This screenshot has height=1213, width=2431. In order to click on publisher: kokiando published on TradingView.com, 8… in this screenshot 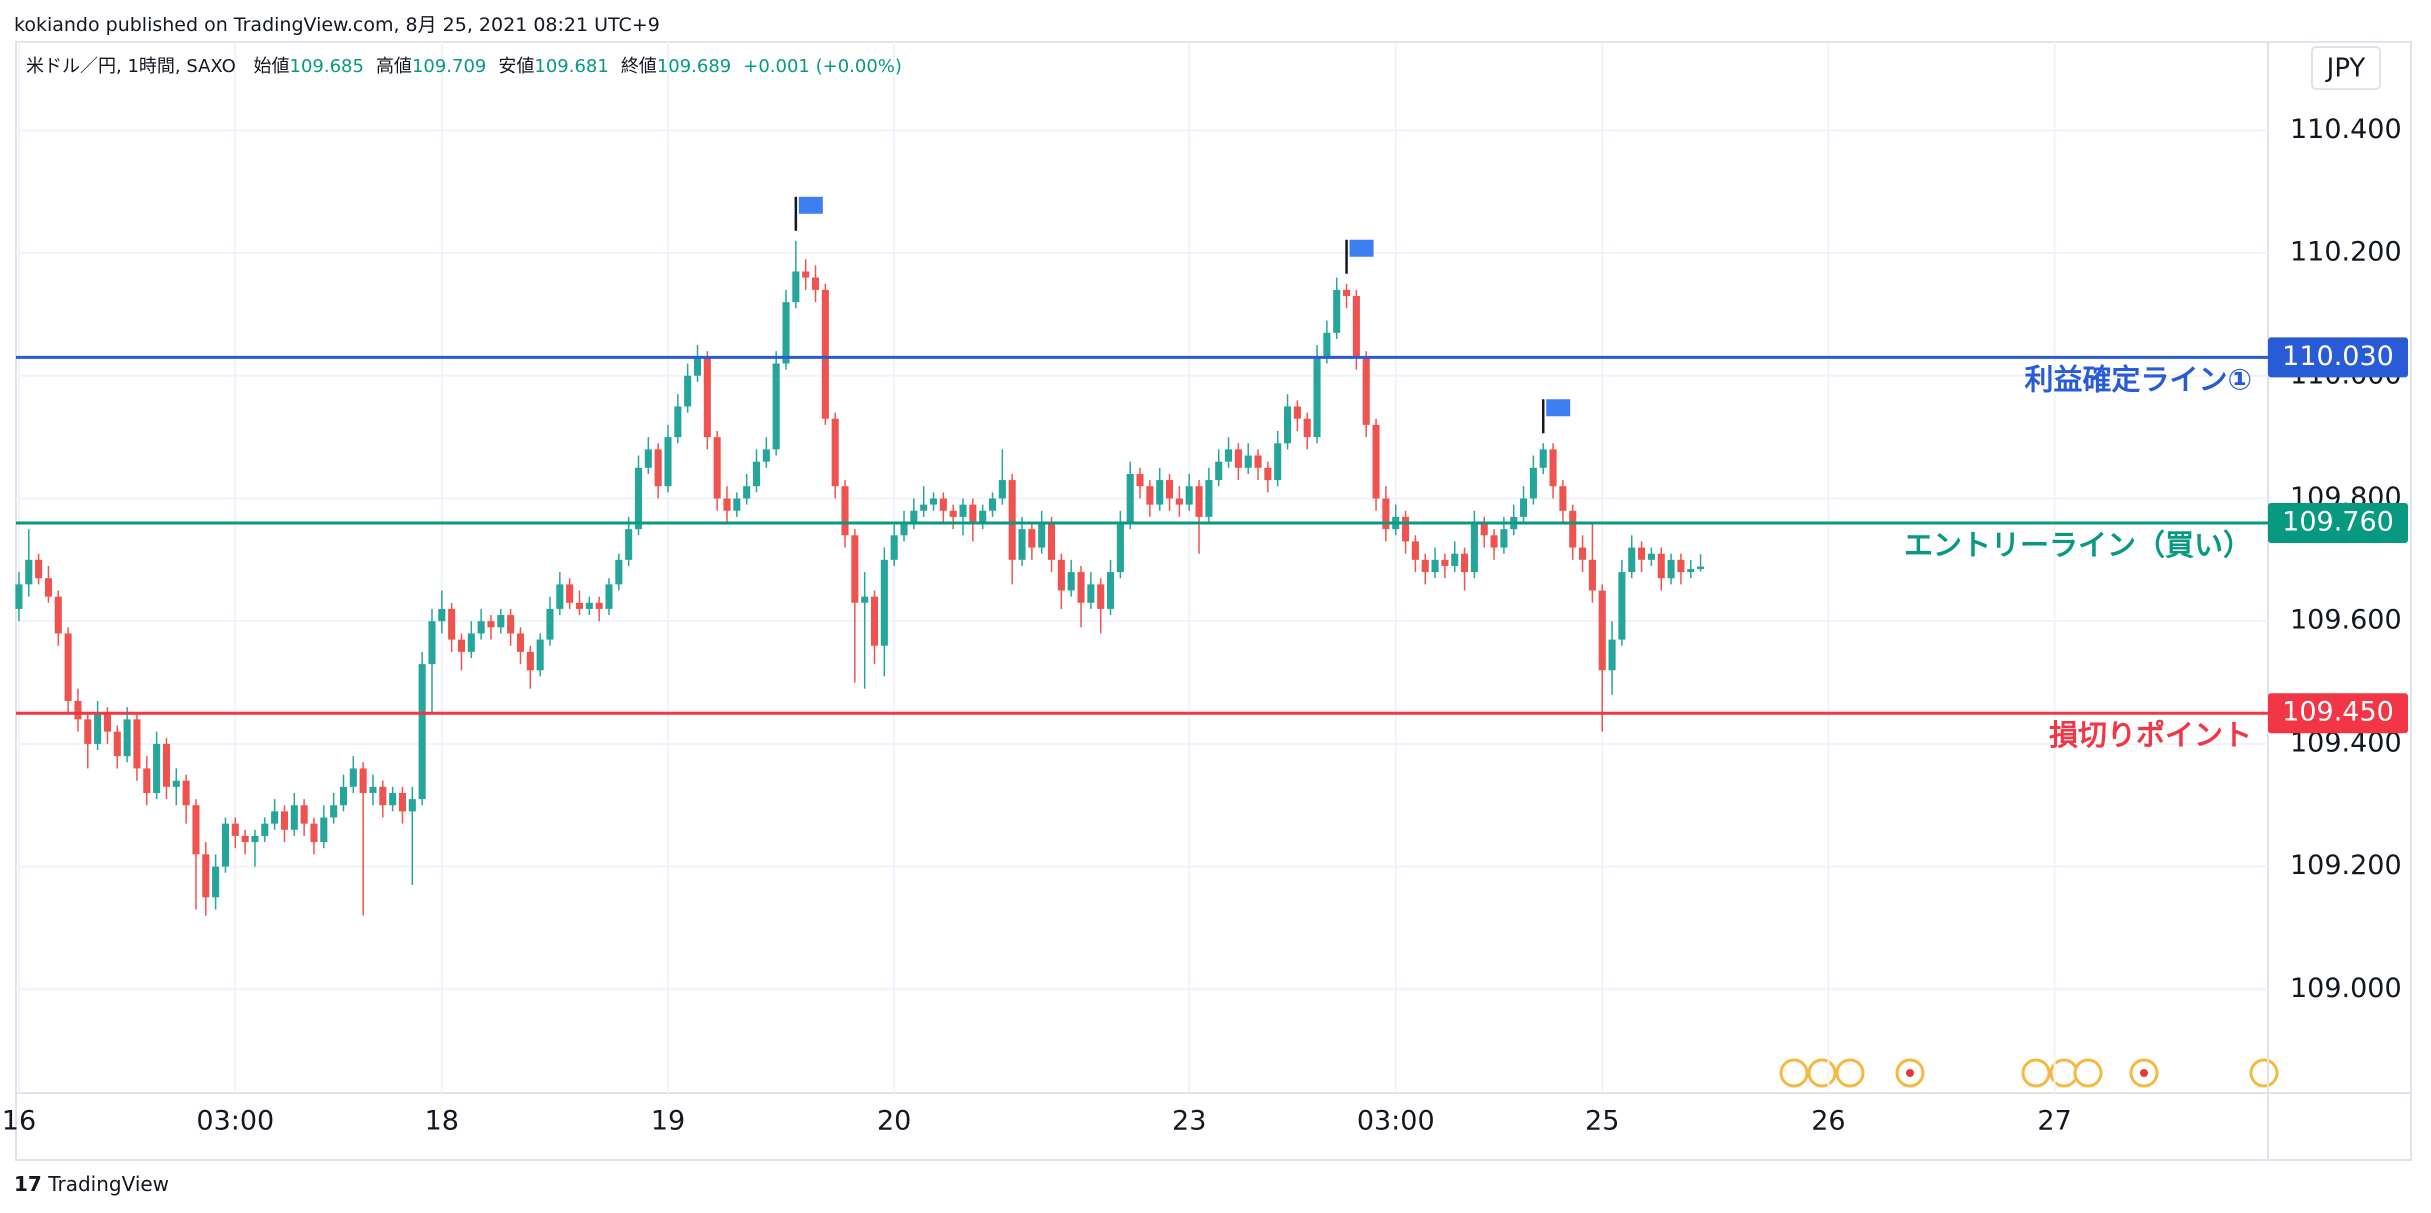, I will do `click(337, 25)`.